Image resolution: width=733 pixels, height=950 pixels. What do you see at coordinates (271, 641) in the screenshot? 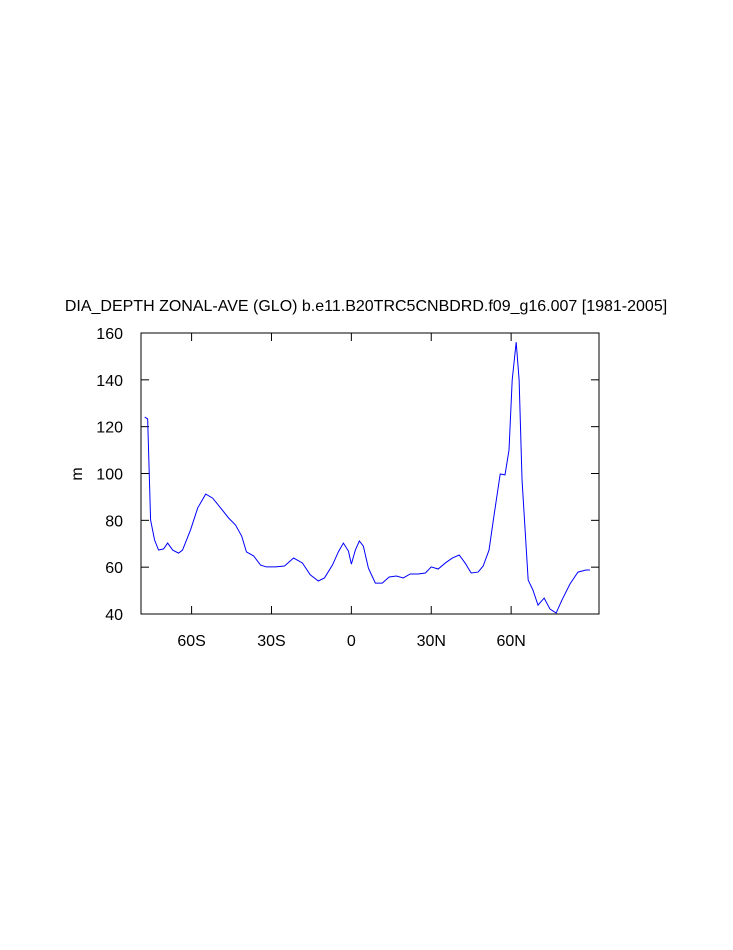
I see `x-tick-label: 30S` at bounding box center [271, 641].